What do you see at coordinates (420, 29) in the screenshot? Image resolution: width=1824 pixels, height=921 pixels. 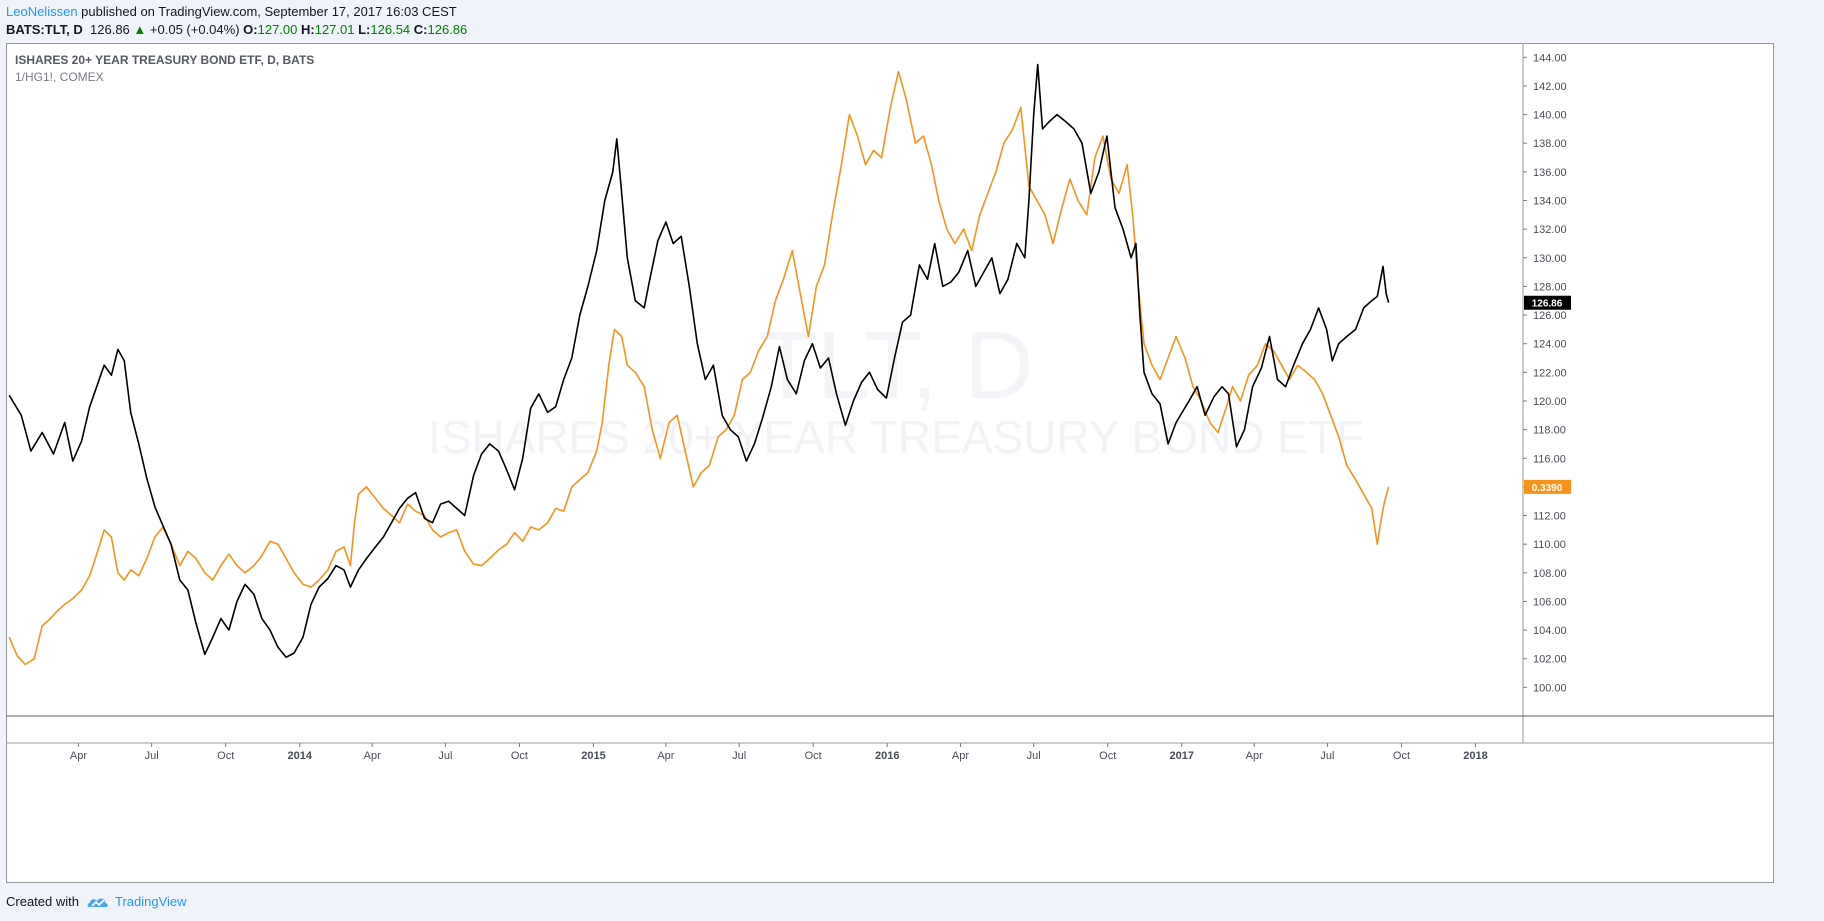 I see `close-label: C:` at bounding box center [420, 29].